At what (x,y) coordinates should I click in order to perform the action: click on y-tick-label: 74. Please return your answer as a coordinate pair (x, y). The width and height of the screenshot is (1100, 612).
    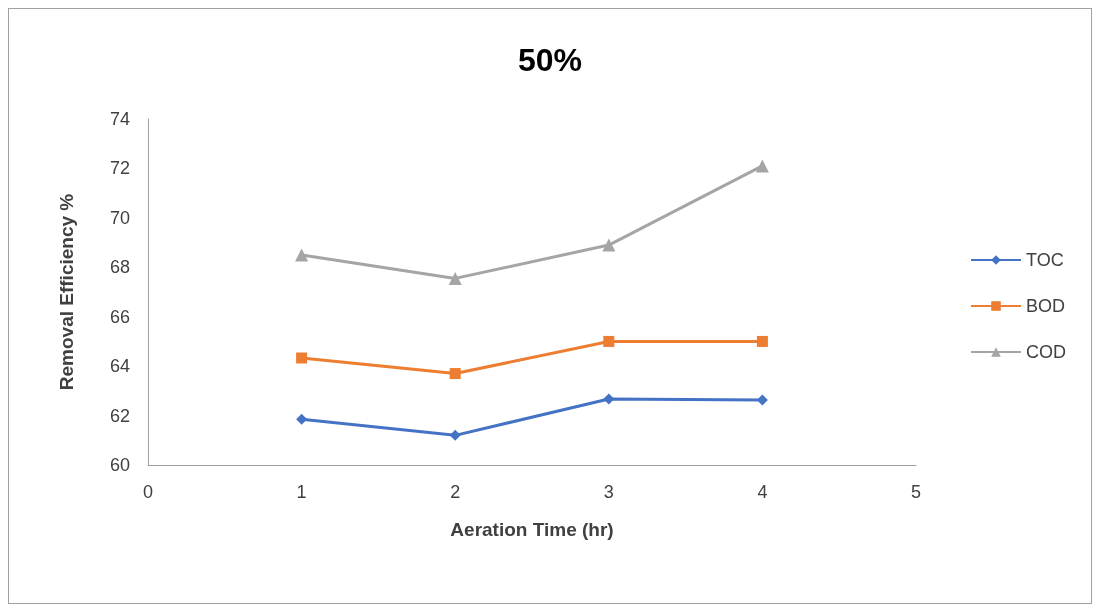
    Looking at the image, I should click on (119, 119).